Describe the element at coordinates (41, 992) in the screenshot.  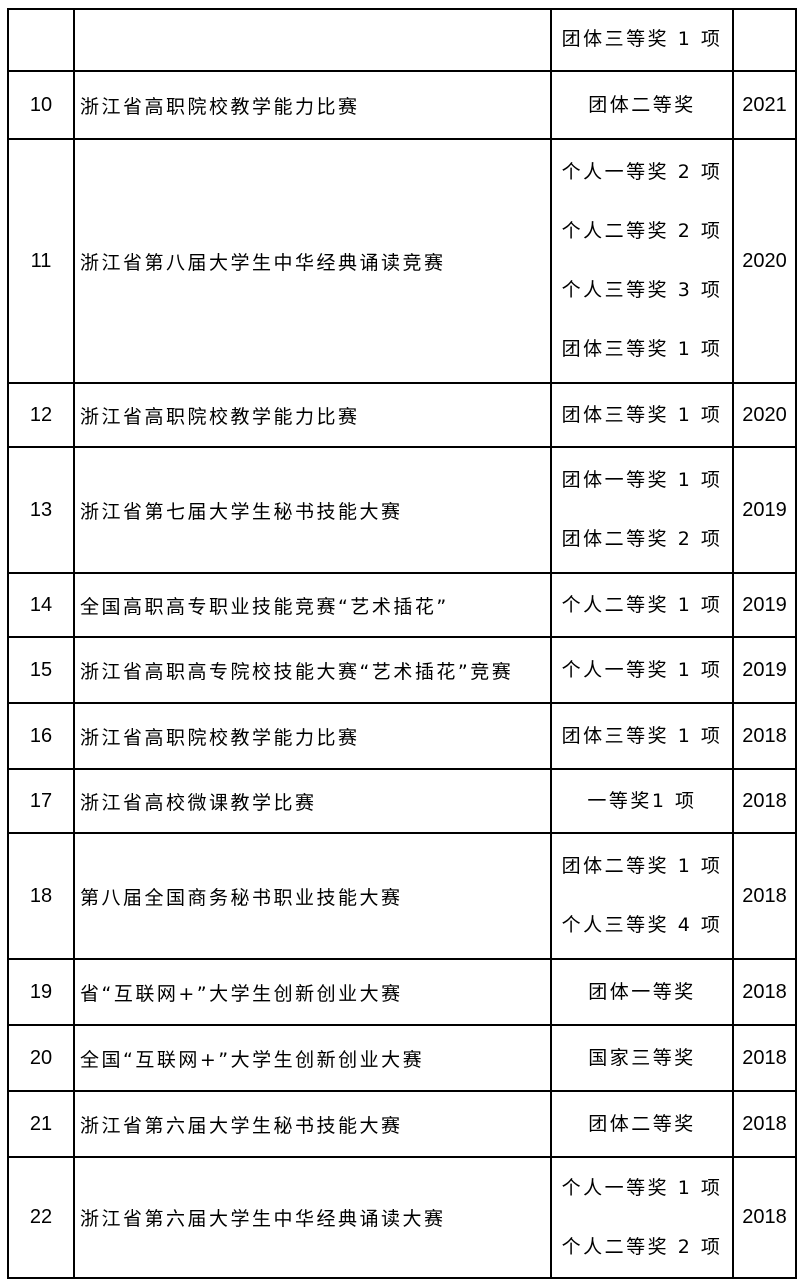
I see `row-number: 19` at that location.